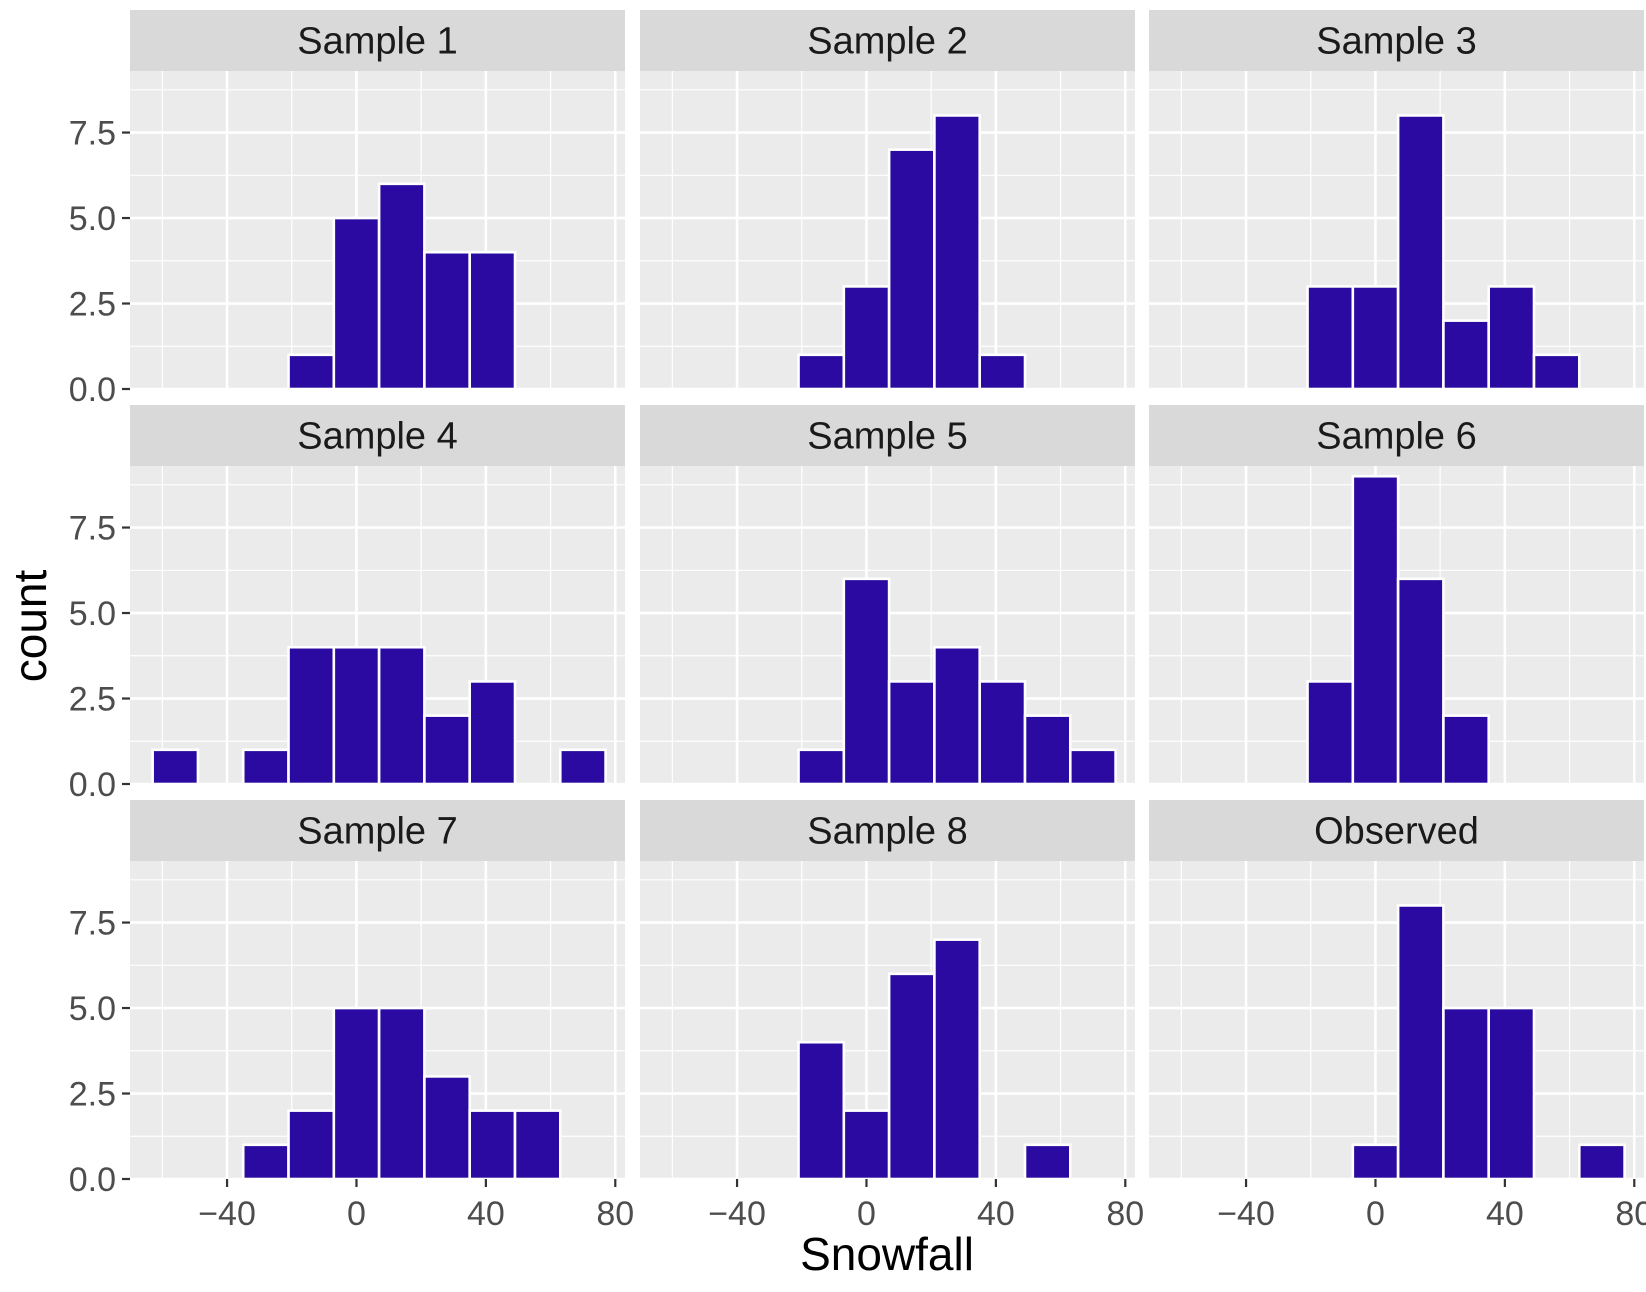  Describe the element at coordinates (1396, 42) in the screenshot. I see `facet-strip-label: Sample 3` at that location.